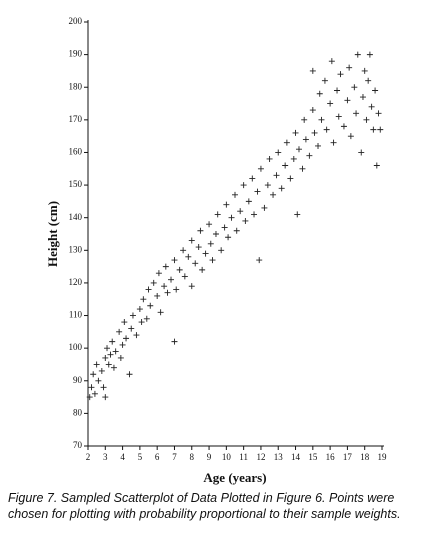 The image size is (437, 549). I want to click on y-tick-label: 100, so click(76, 347).